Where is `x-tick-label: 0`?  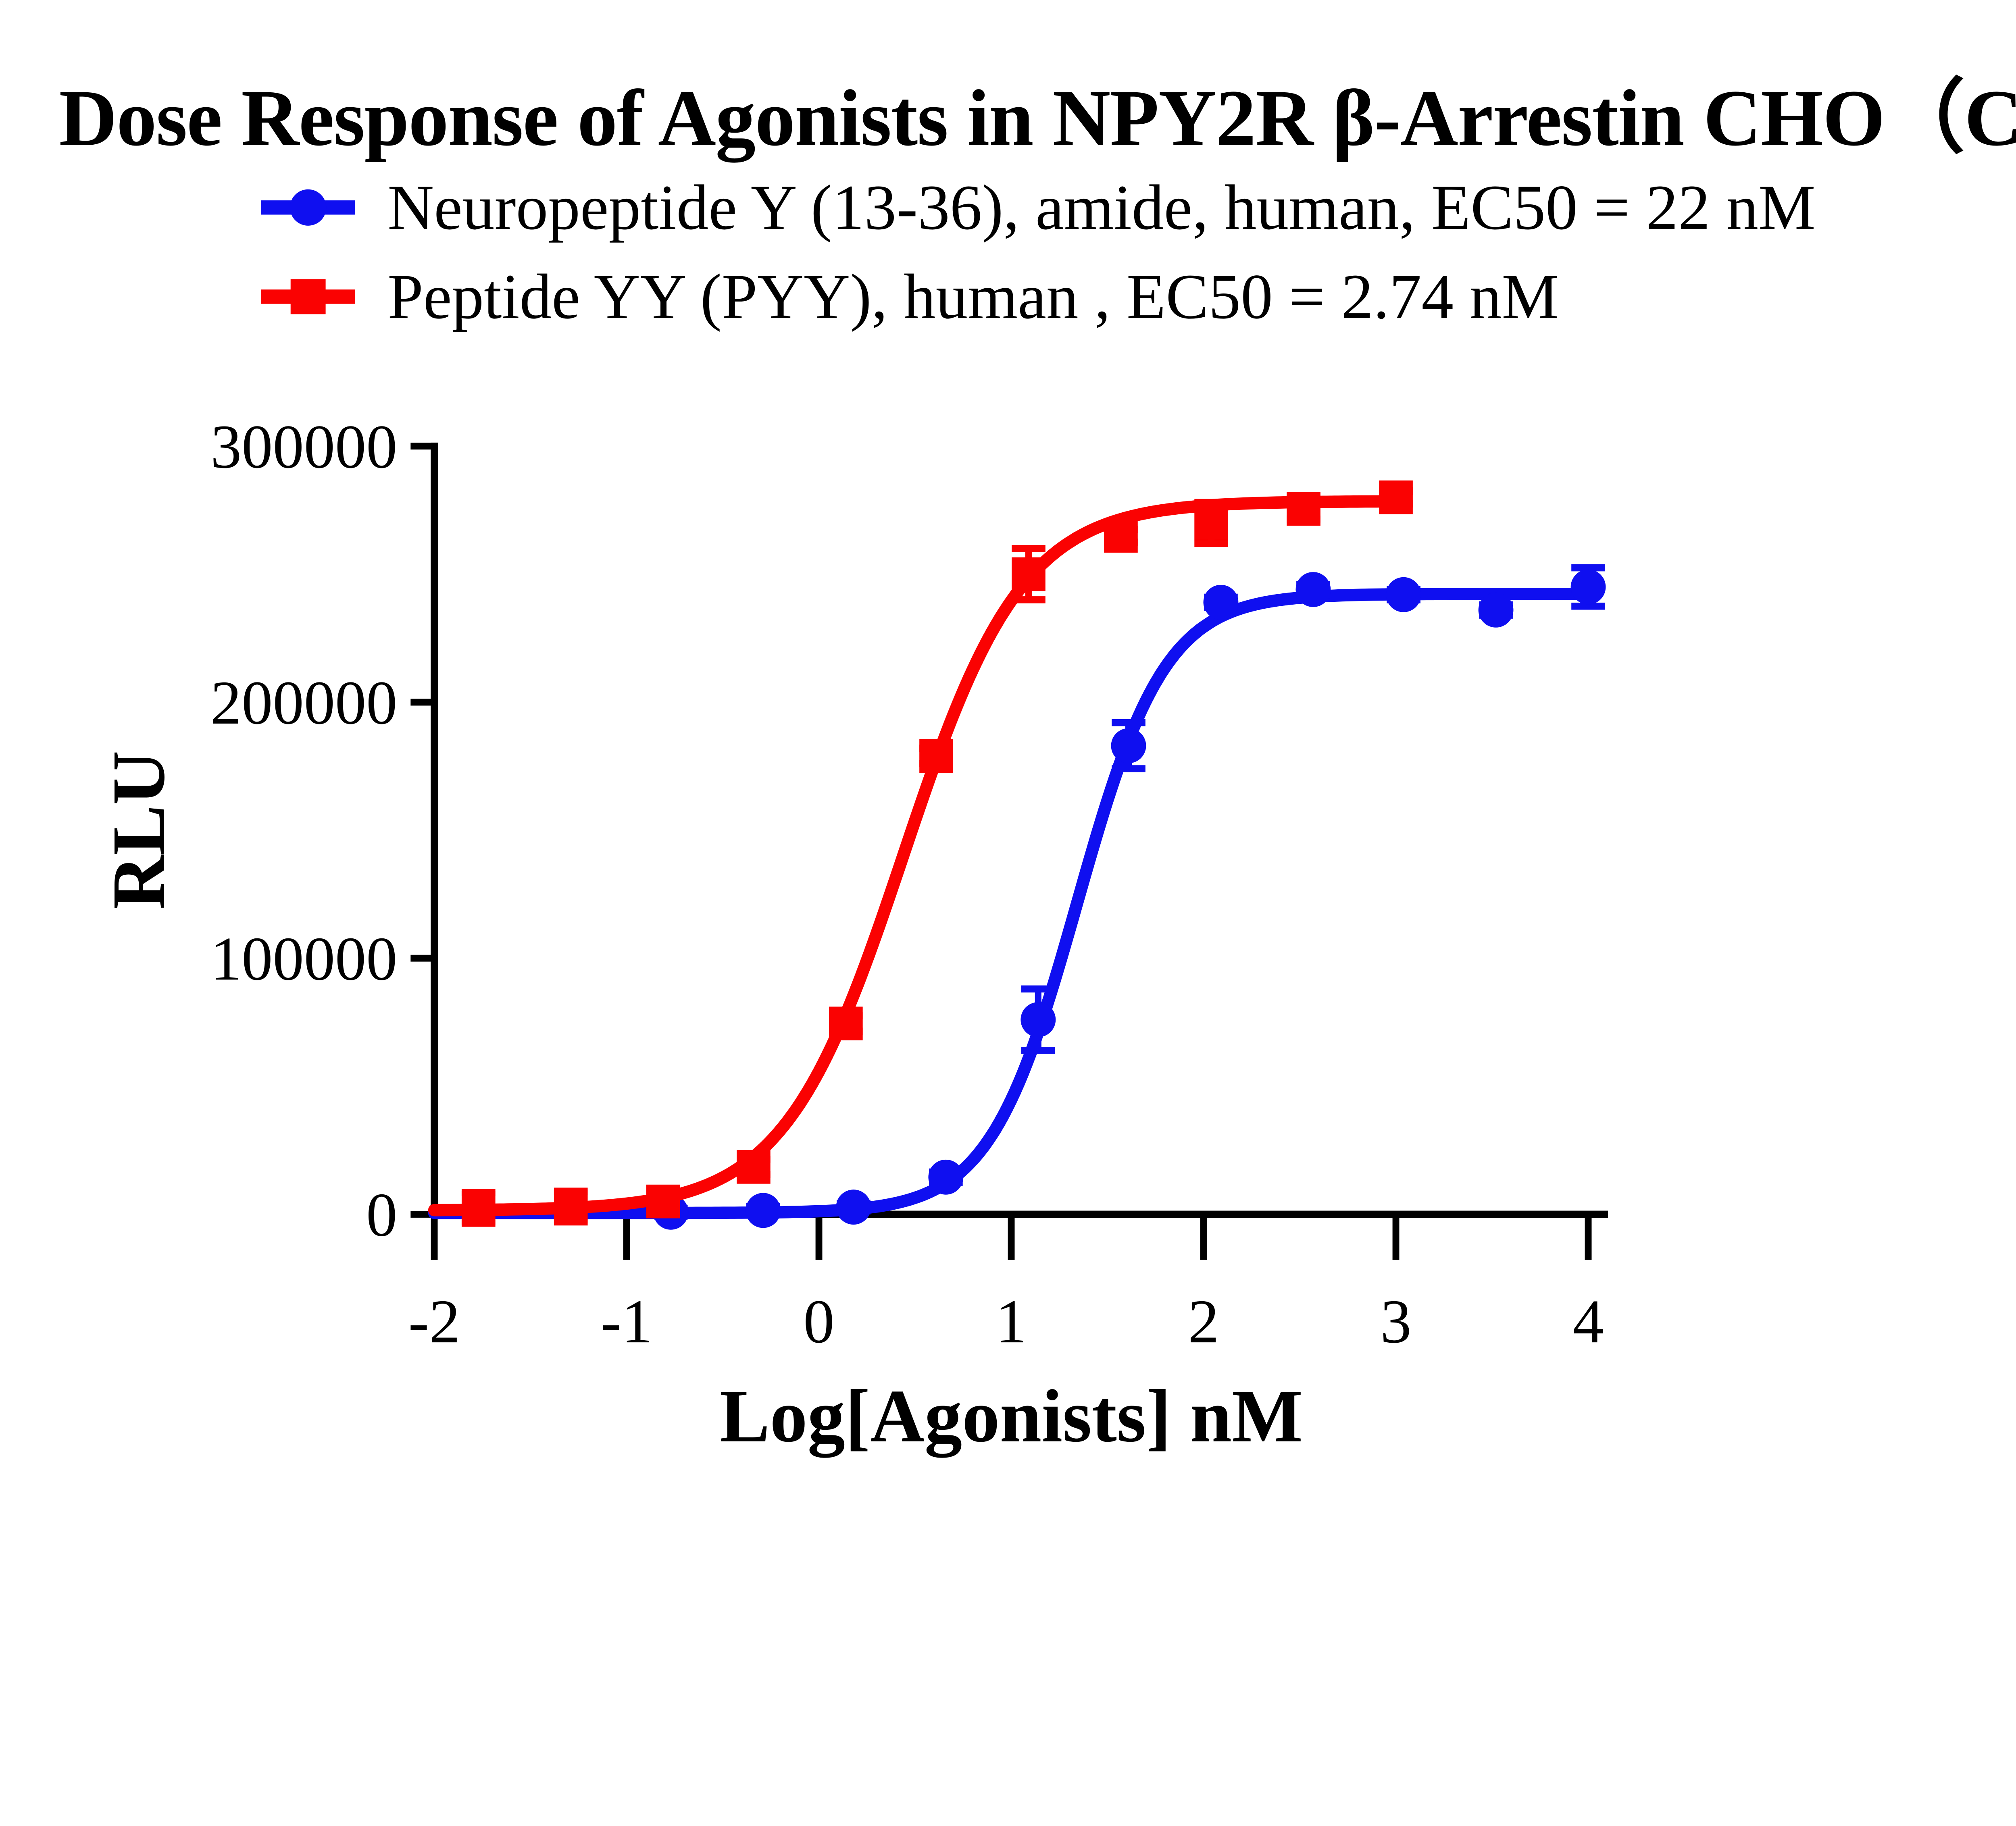 x-tick-label: 0 is located at coordinates (818, 1321).